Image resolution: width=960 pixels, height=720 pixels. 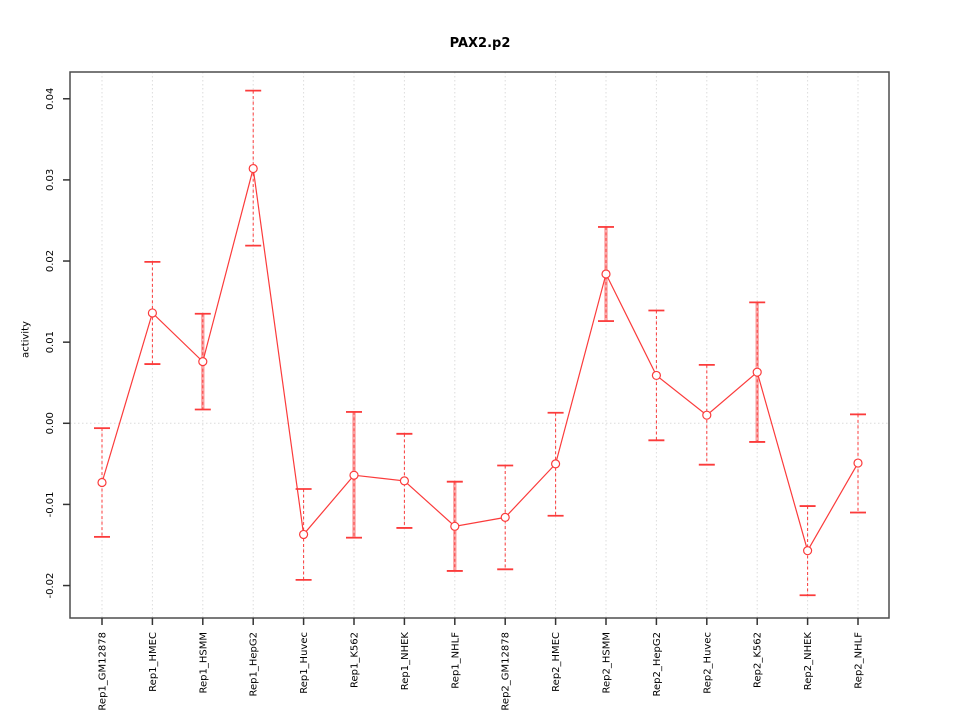 What do you see at coordinates (50, 261) in the screenshot?
I see `y-tick-label: 0.02` at bounding box center [50, 261].